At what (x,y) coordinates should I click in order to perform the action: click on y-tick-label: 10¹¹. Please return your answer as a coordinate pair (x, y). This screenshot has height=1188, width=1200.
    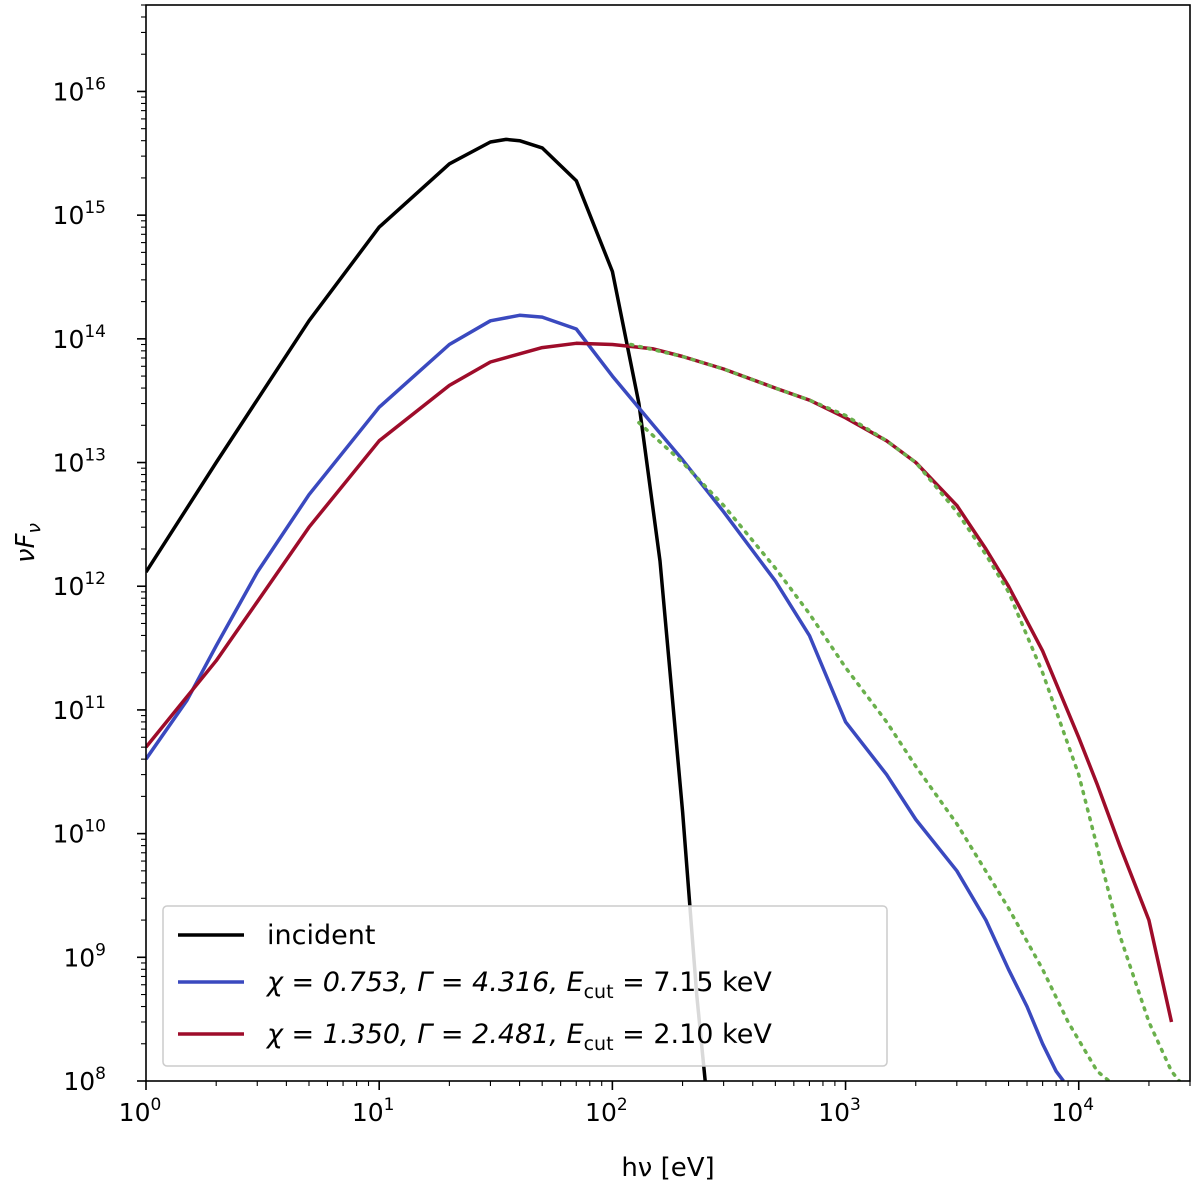
    Looking at the image, I should click on (79, 709).